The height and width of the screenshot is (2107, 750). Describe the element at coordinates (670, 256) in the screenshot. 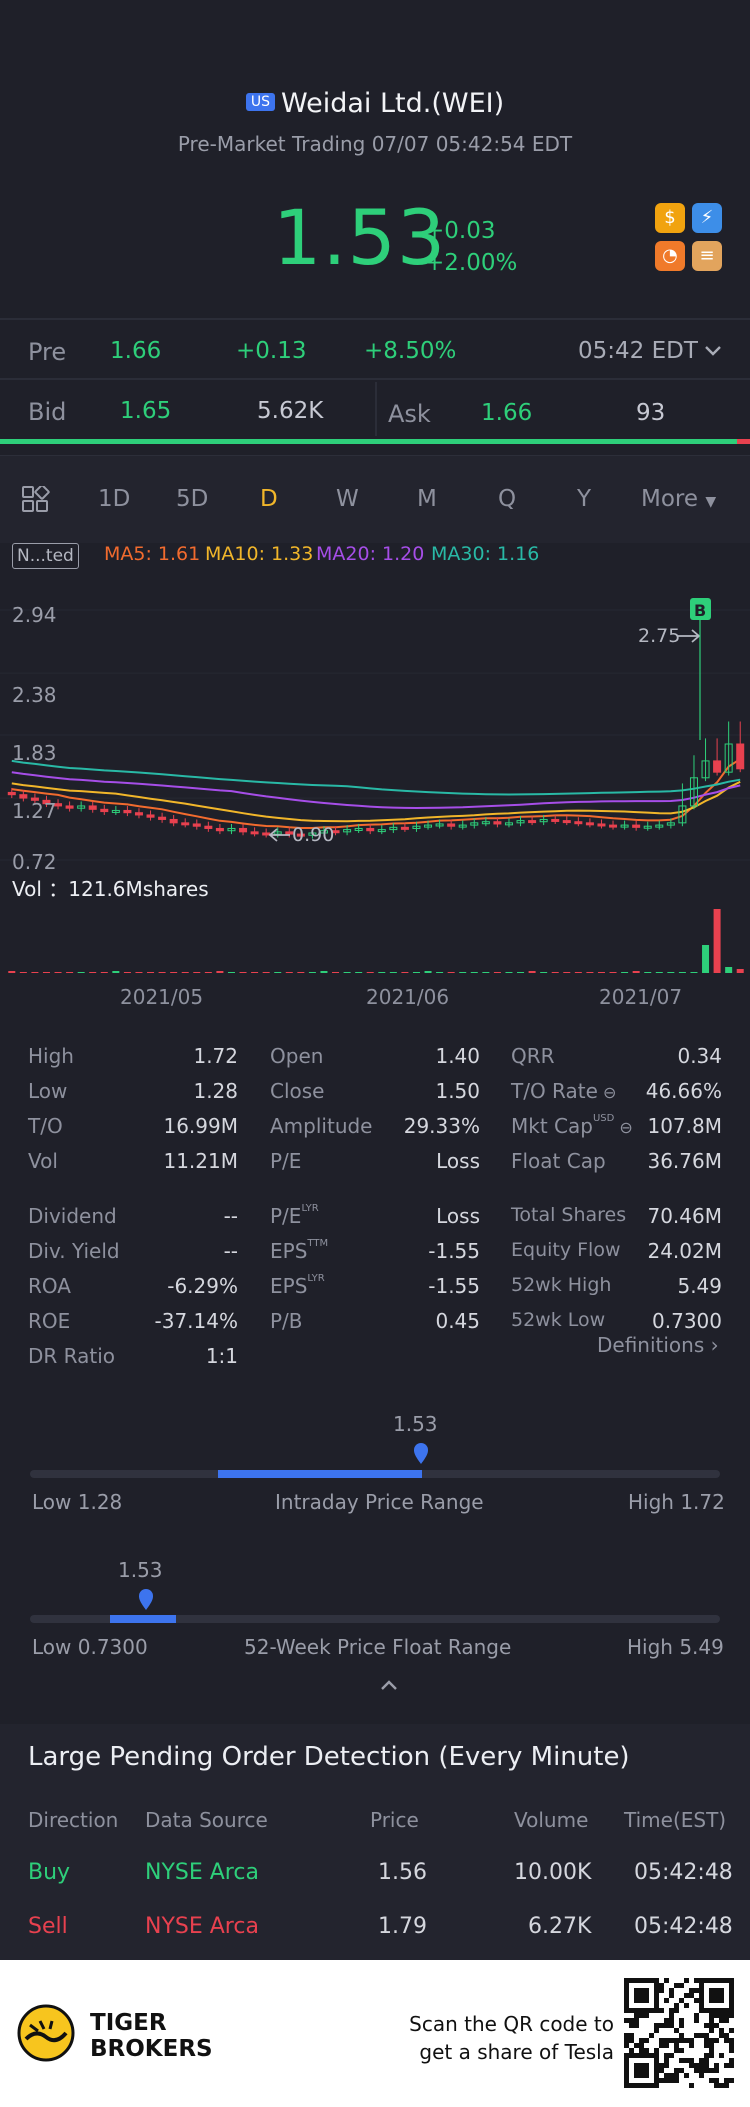

I see `chart-alert-icon: ◔` at that location.